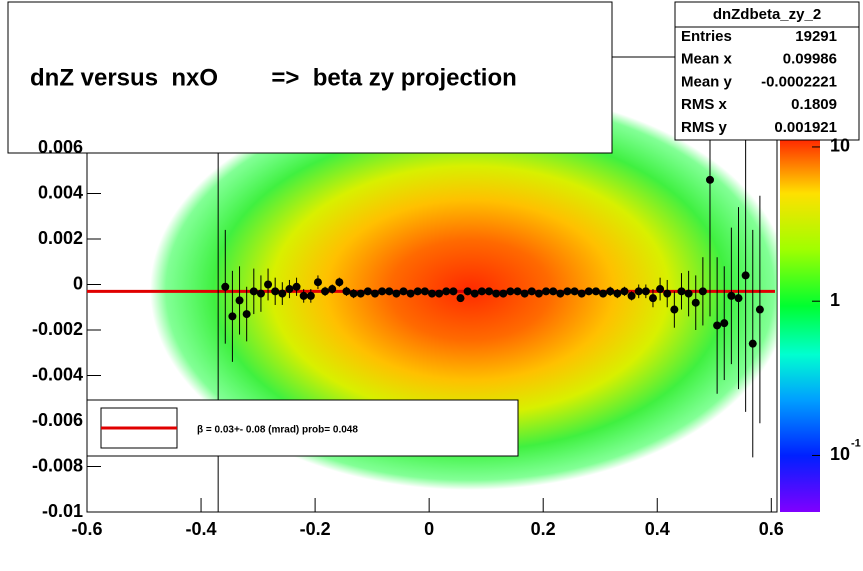 The height and width of the screenshot is (571, 863). What do you see at coordinates (315, 529) in the screenshot?
I see `x-tick-label: -0.2` at bounding box center [315, 529].